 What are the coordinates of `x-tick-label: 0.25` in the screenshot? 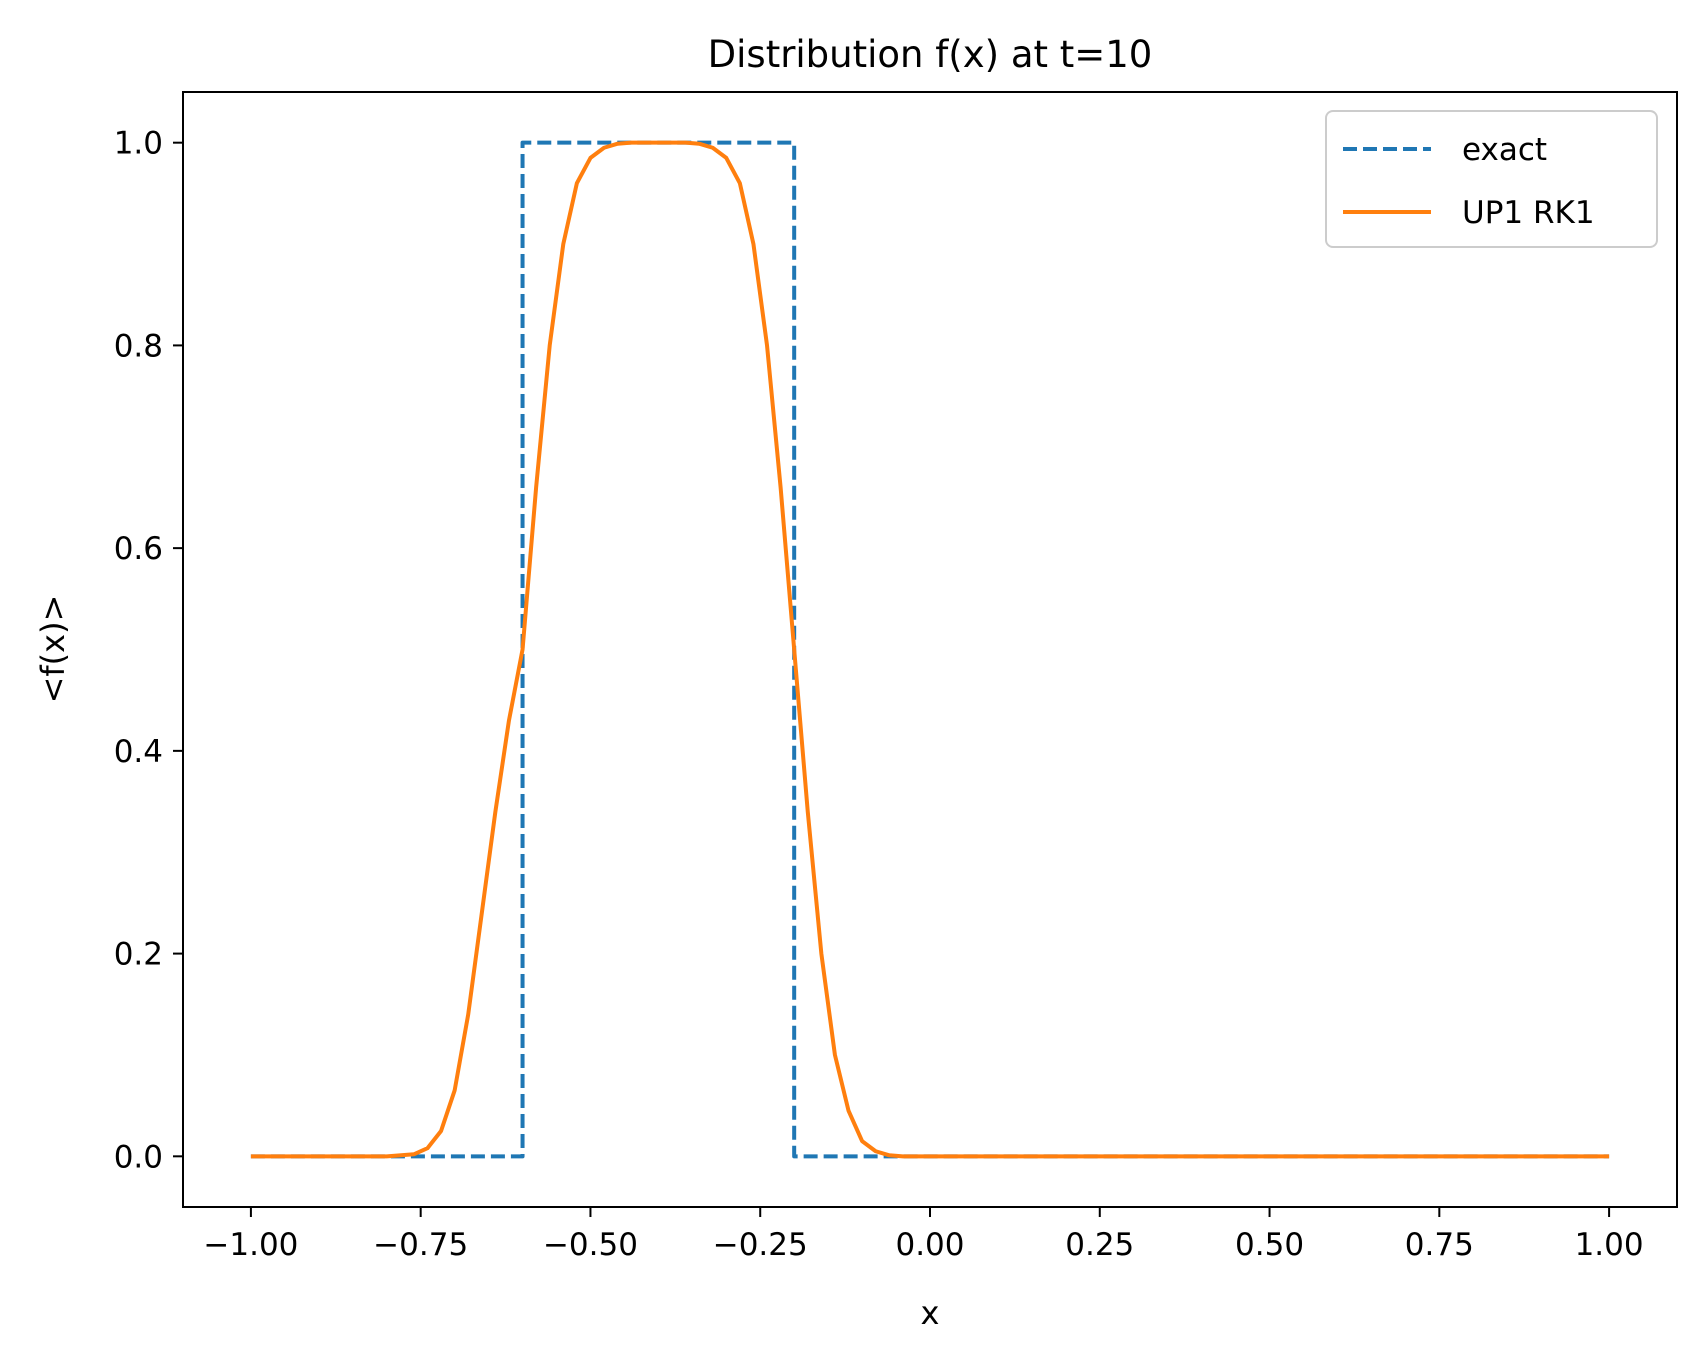 It's located at (1099, 1245).